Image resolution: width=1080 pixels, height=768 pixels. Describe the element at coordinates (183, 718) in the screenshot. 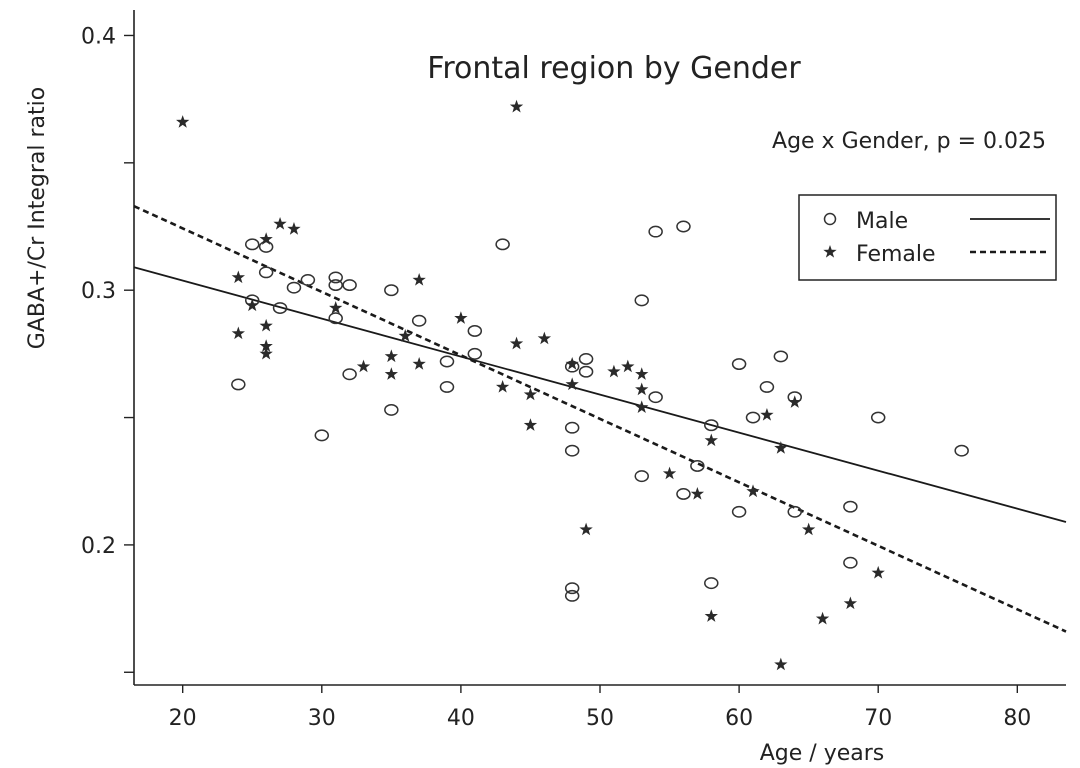

I see `x-tick-label: 20` at that location.